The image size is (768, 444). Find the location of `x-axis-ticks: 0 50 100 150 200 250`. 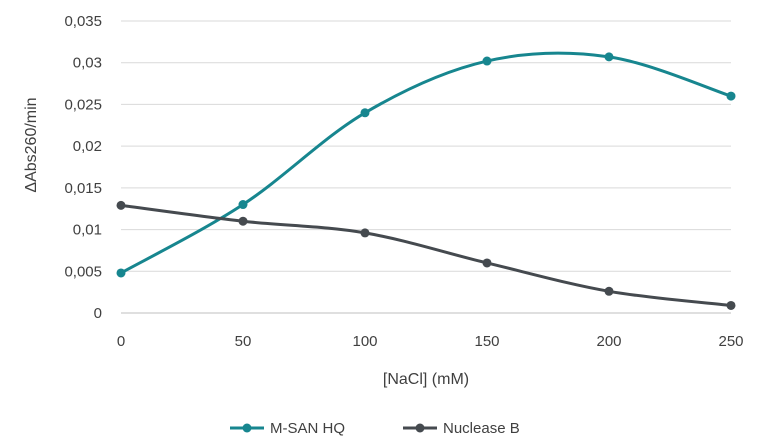

x-axis-ticks: 0 50 100 150 200 250 is located at coordinates (430, 341).